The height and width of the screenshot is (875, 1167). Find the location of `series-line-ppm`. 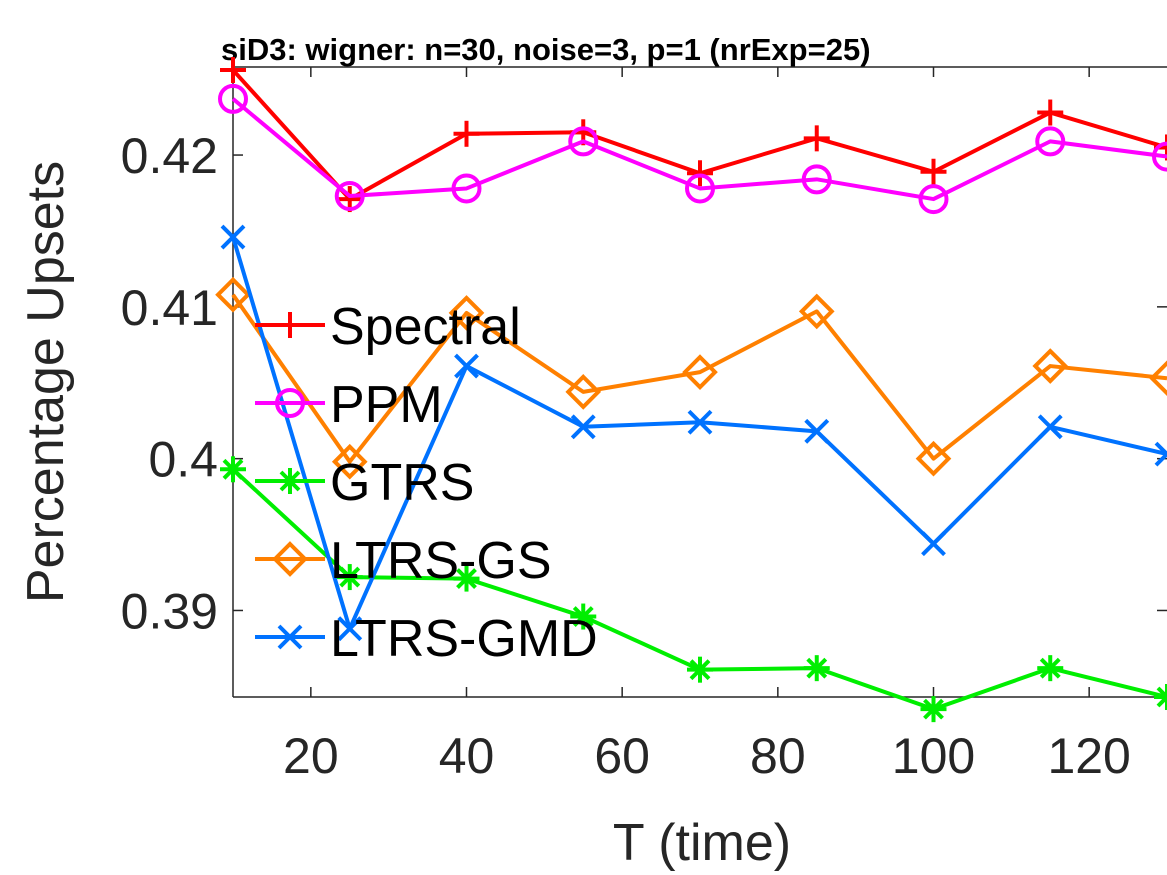

series-line-ppm is located at coordinates (699, 149).